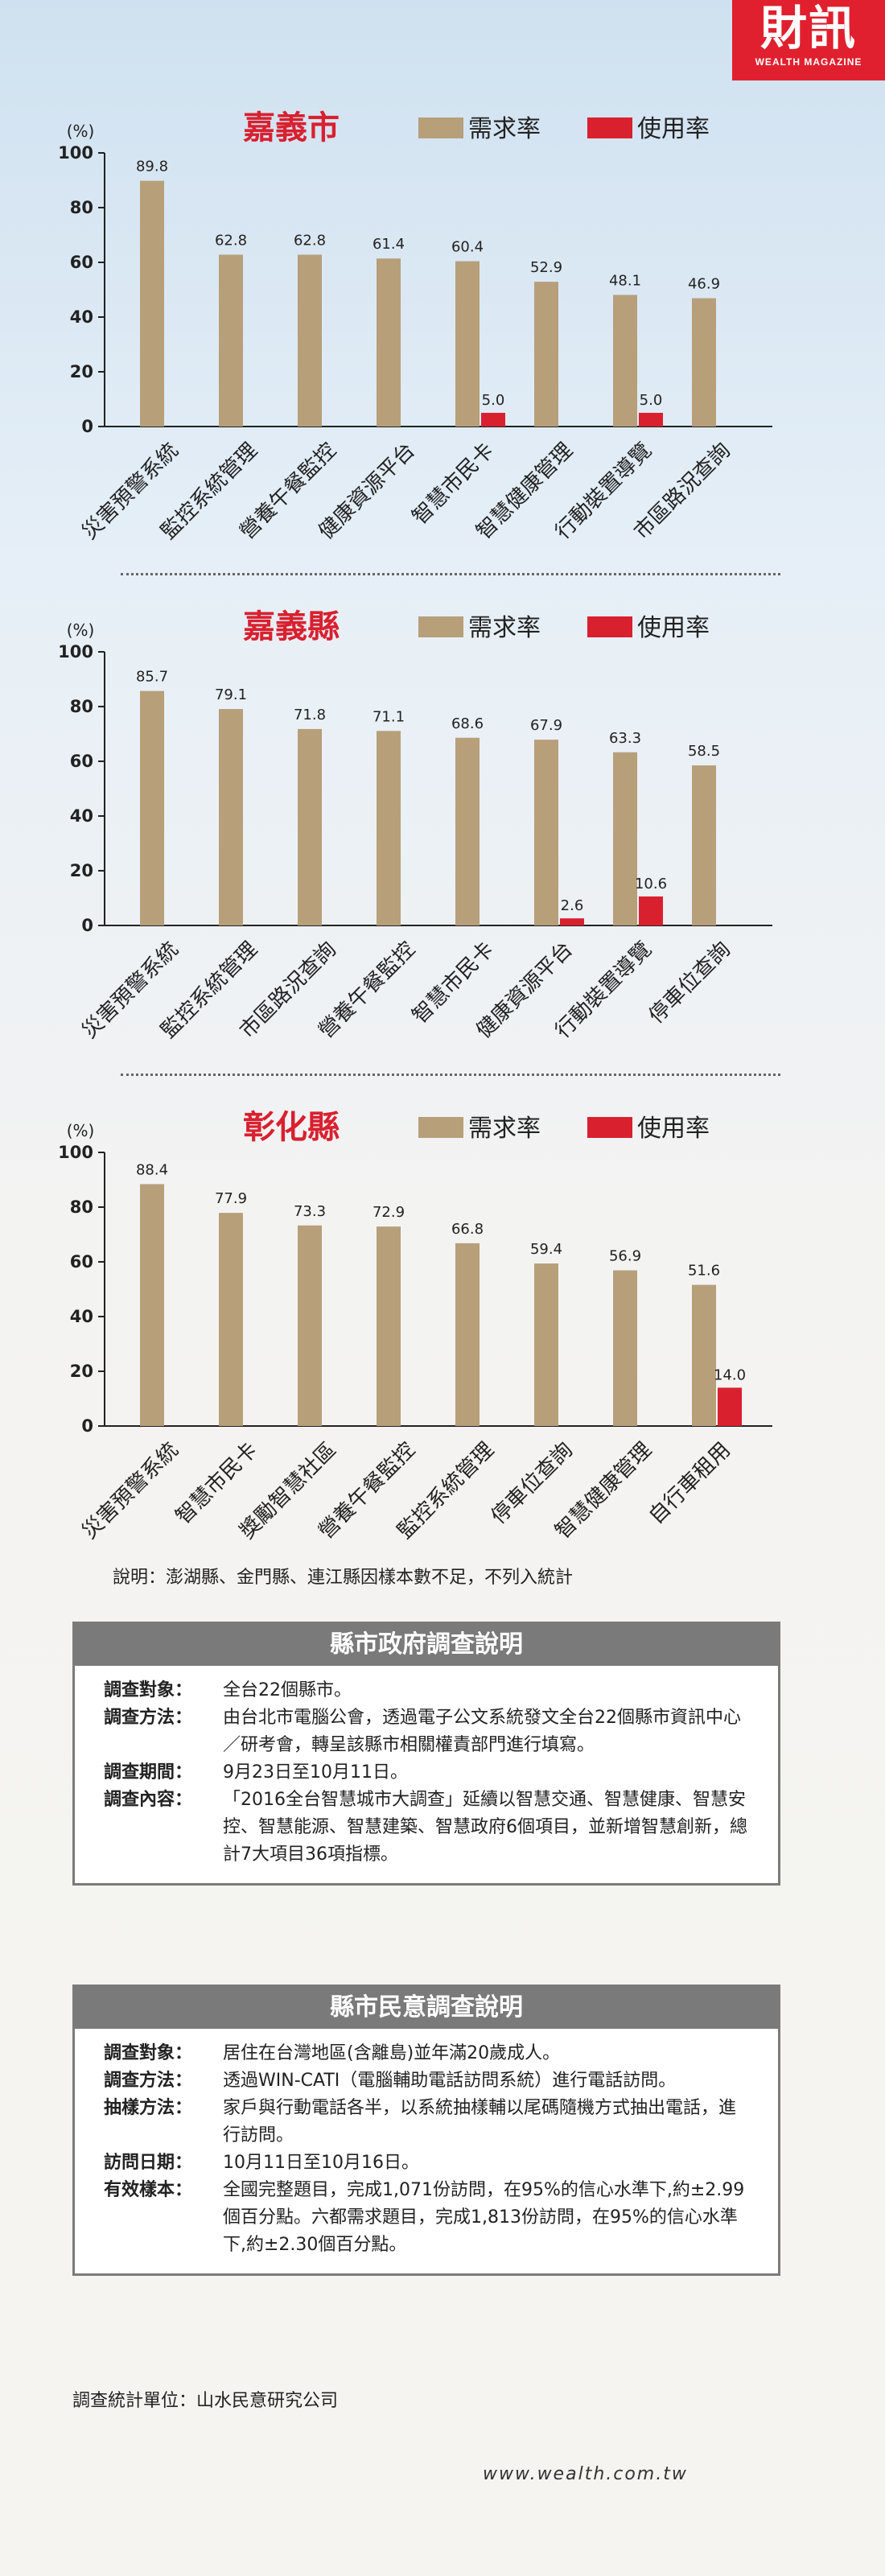 The width and height of the screenshot is (885, 2576). What do you see at coordinates (704, 1271) in the screenshot?
I see `data-label-demand: 51.6` at bounding box center [704, 1271].